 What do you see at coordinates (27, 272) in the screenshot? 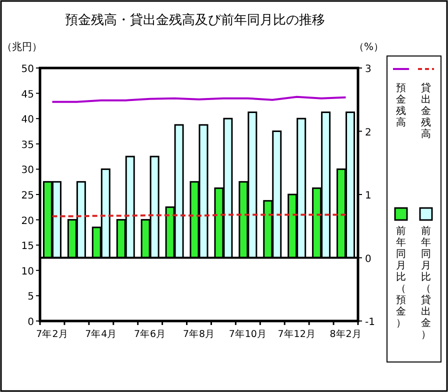
I see `y-tick-label: 10` at bounding box center [27, 272].